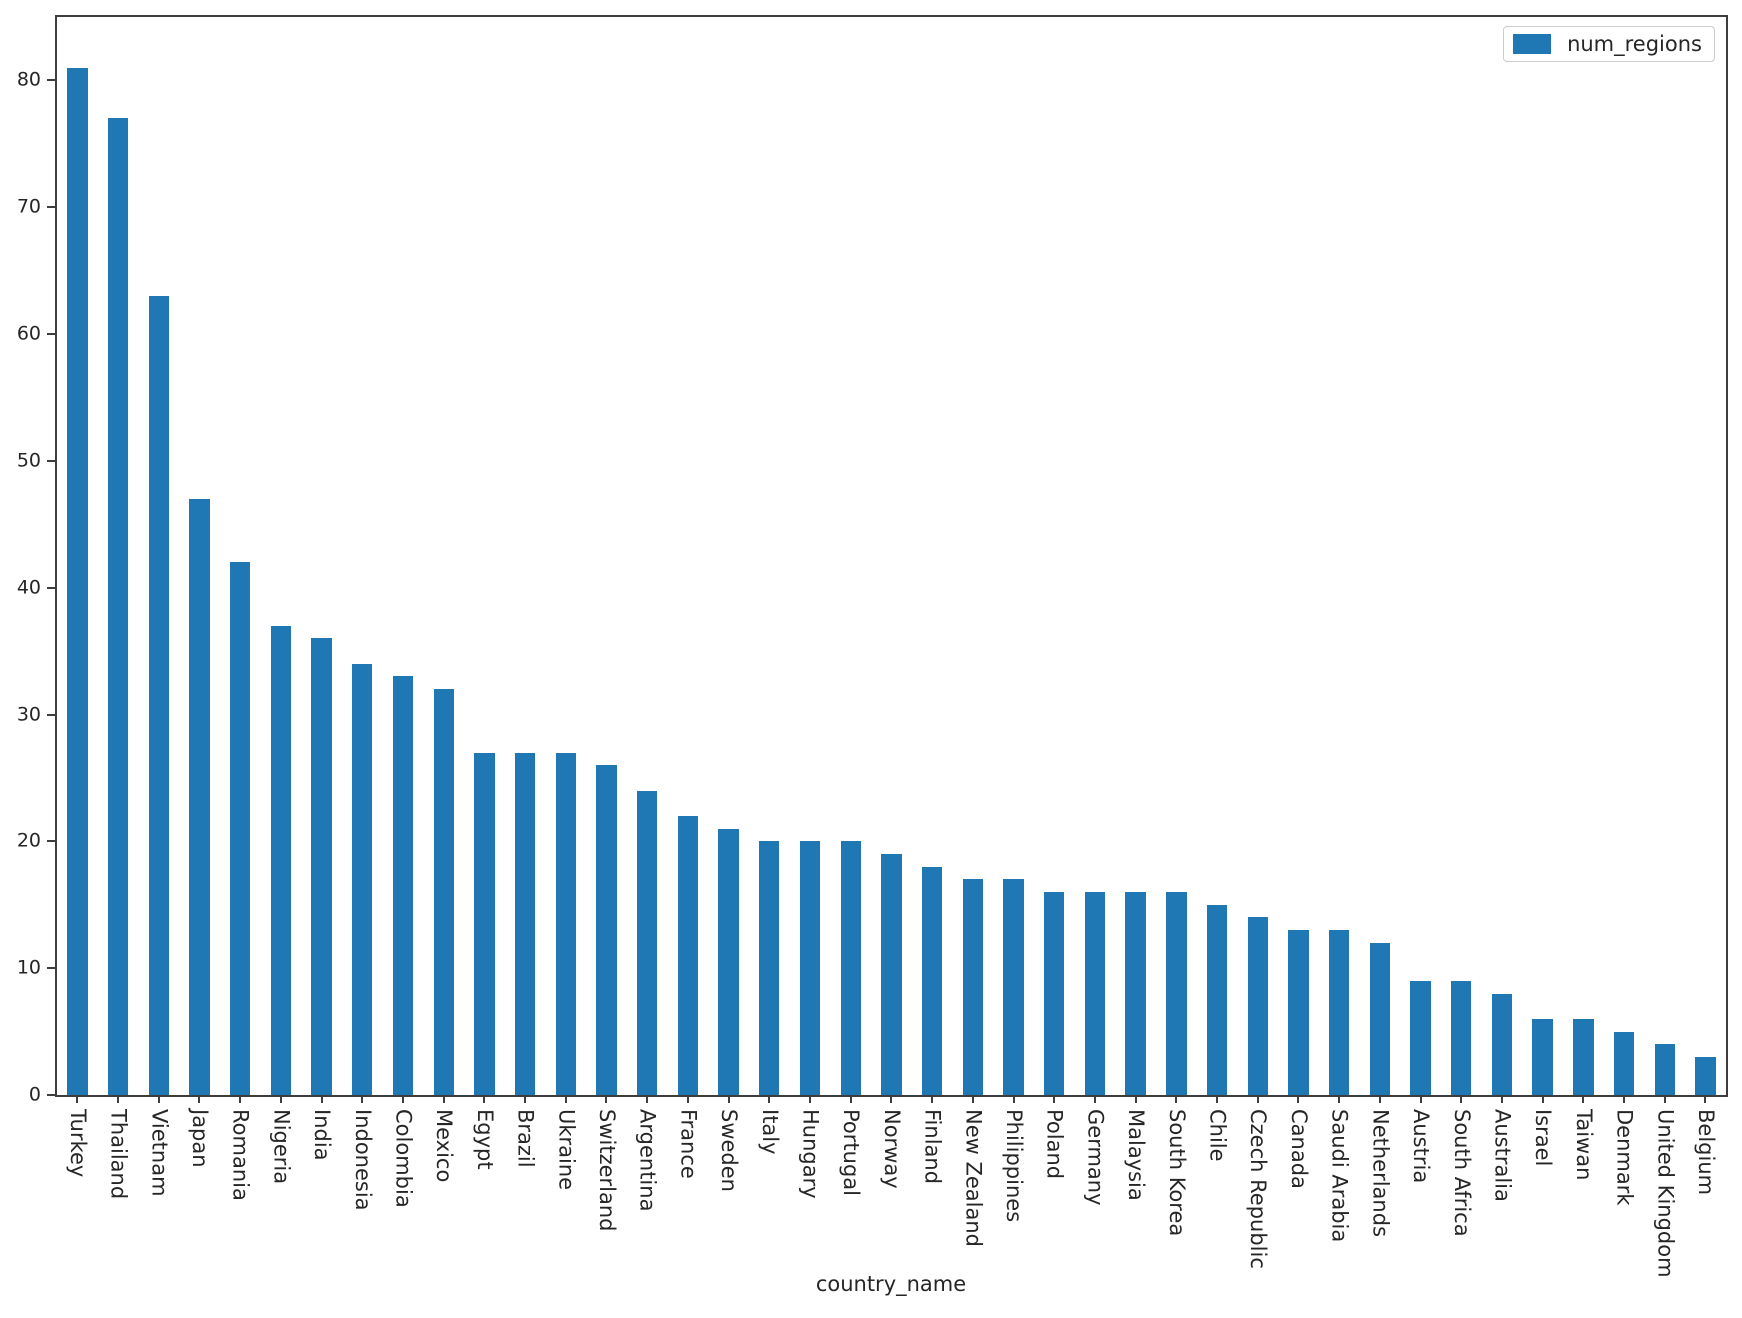 Image resolution: width=1742 pixels, height=1318 pixels. Describe the element at coordinates (1135, 993) in the screenshot. I see `bar-malaysia` at that location.